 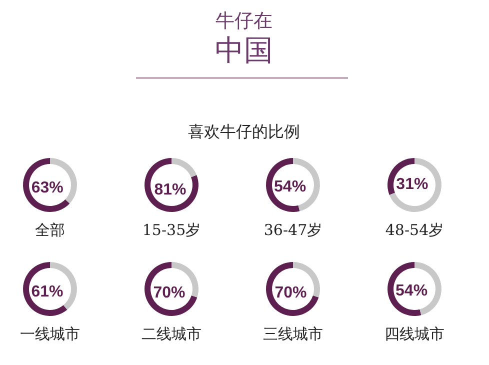 I want to click on text: 全部, so click(x=50, y=230).